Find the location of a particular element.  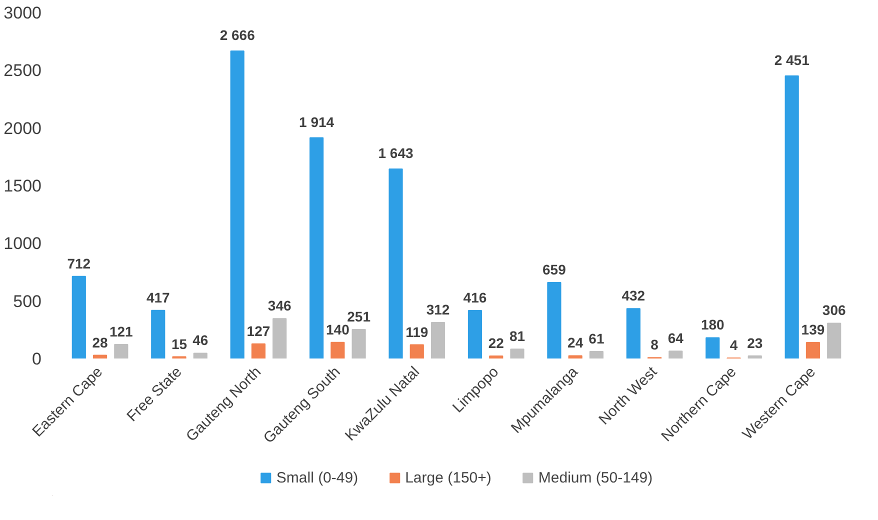

data-label: 119 is located at coordinates (417, 332).